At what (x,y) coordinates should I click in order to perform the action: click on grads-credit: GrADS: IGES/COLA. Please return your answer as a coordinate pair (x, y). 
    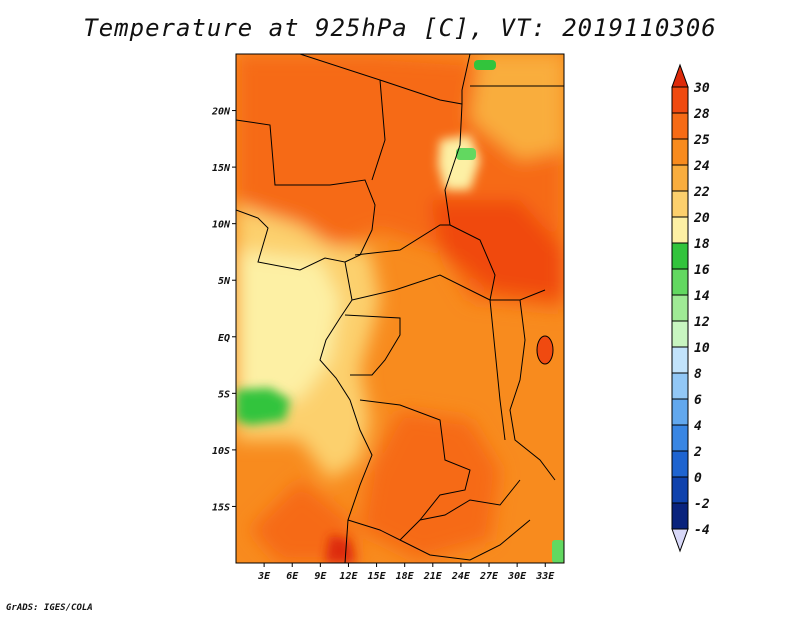
    Looking at the image, I should click on (49, 608).